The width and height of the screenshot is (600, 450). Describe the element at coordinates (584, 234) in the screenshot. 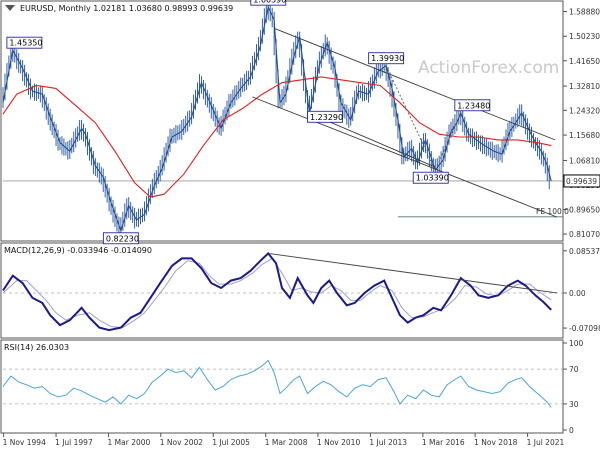

I see `price-tick-label: 0.81070` at that location.